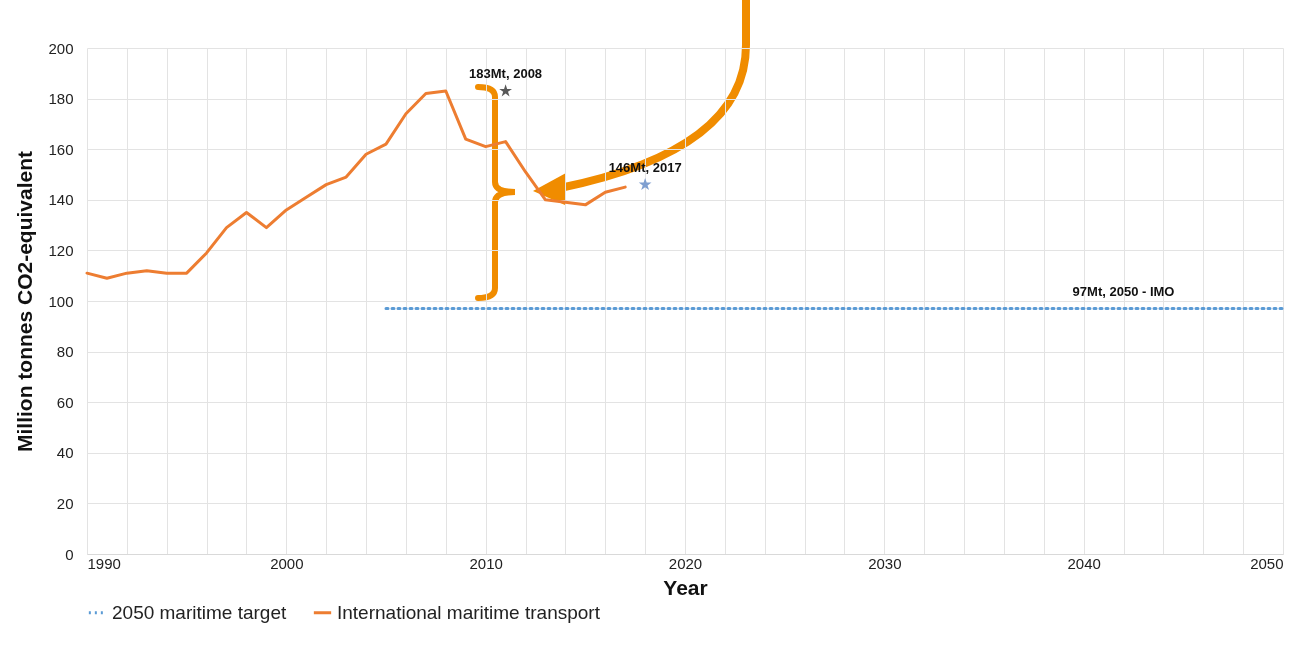 Image resolution: width=1305 pixels, height=646 pixels. What do you see at coordinates (61, 250) in the screenshot?
I see `y-tick-label: 120` at bounding box center [61, 250].